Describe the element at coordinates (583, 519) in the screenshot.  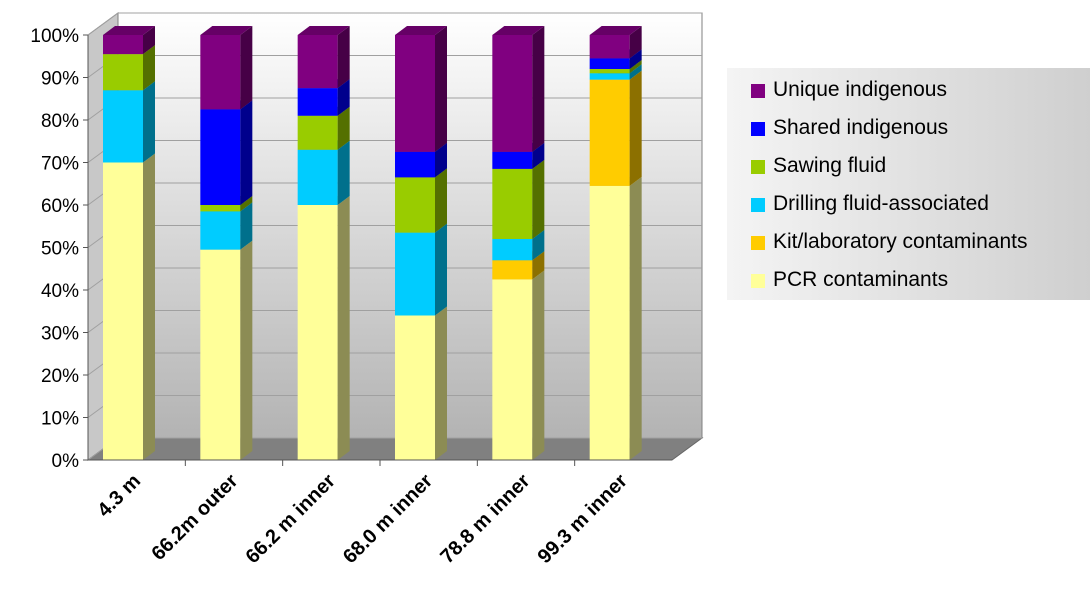
I see `x-tick-label: 99.3 m inner` at that location.